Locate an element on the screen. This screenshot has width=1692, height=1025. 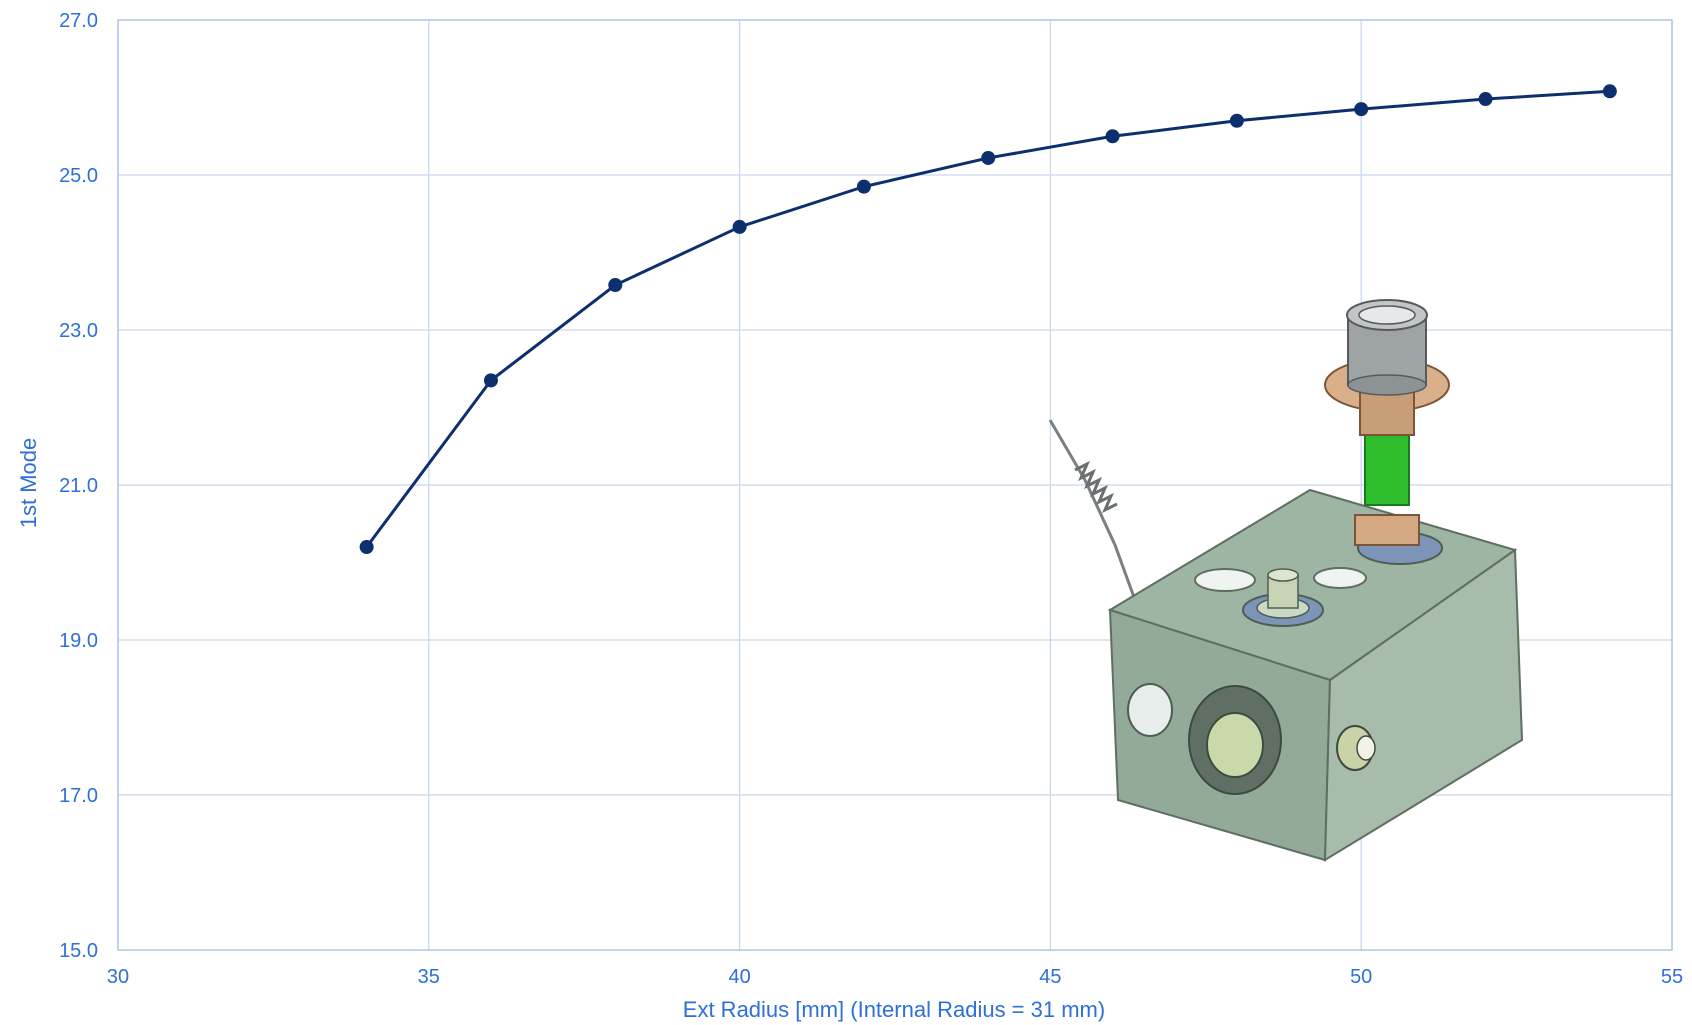
y-axis-title: 1st Mode is located at coordinates (28, 483).